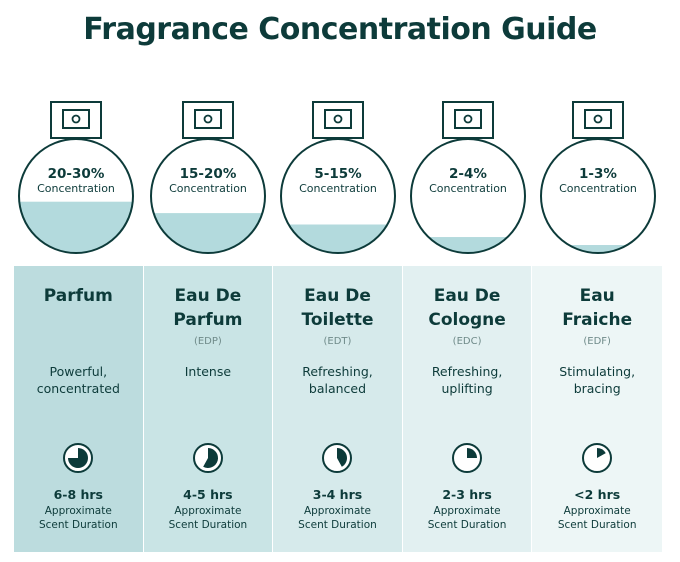 The height and width of the screenshot is (562, 680). What do you see at coordinates (597, 341) in the screenshot?
I see `fragrance-abbreviation: (EDF)` at bounding box center [597, 341].